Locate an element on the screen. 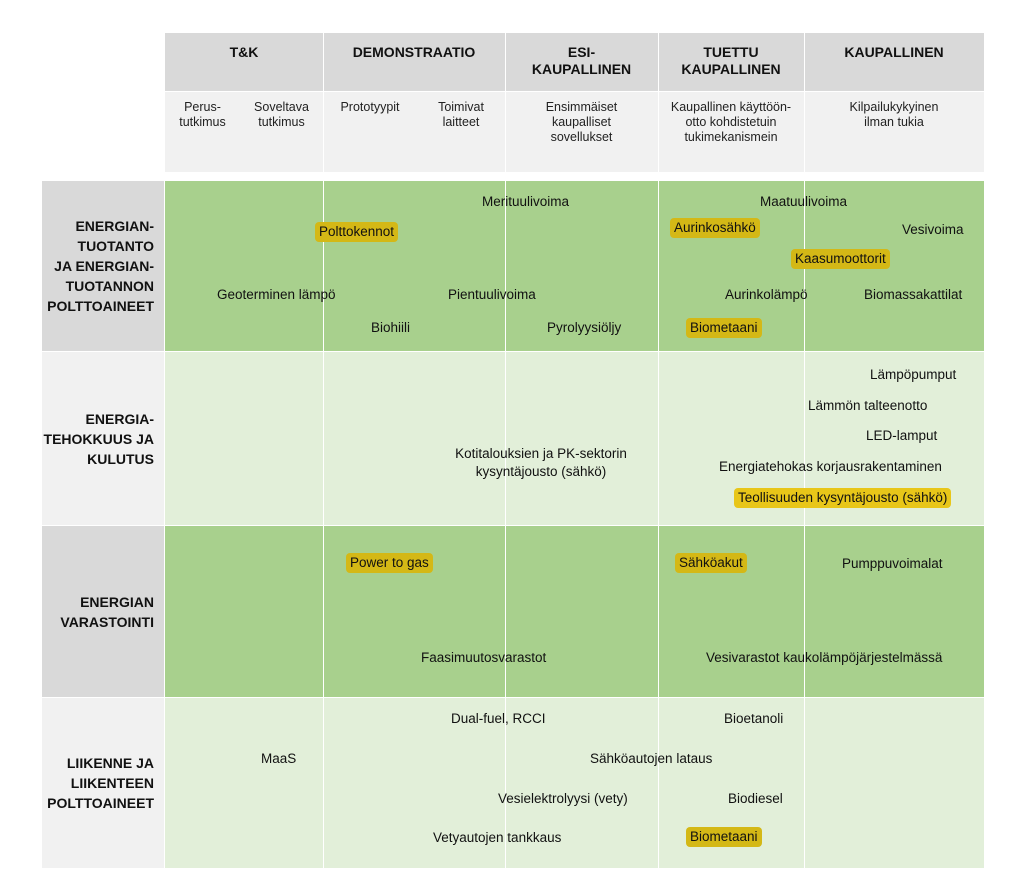  stage-tk: T&K is located at coordinates (244, 52).